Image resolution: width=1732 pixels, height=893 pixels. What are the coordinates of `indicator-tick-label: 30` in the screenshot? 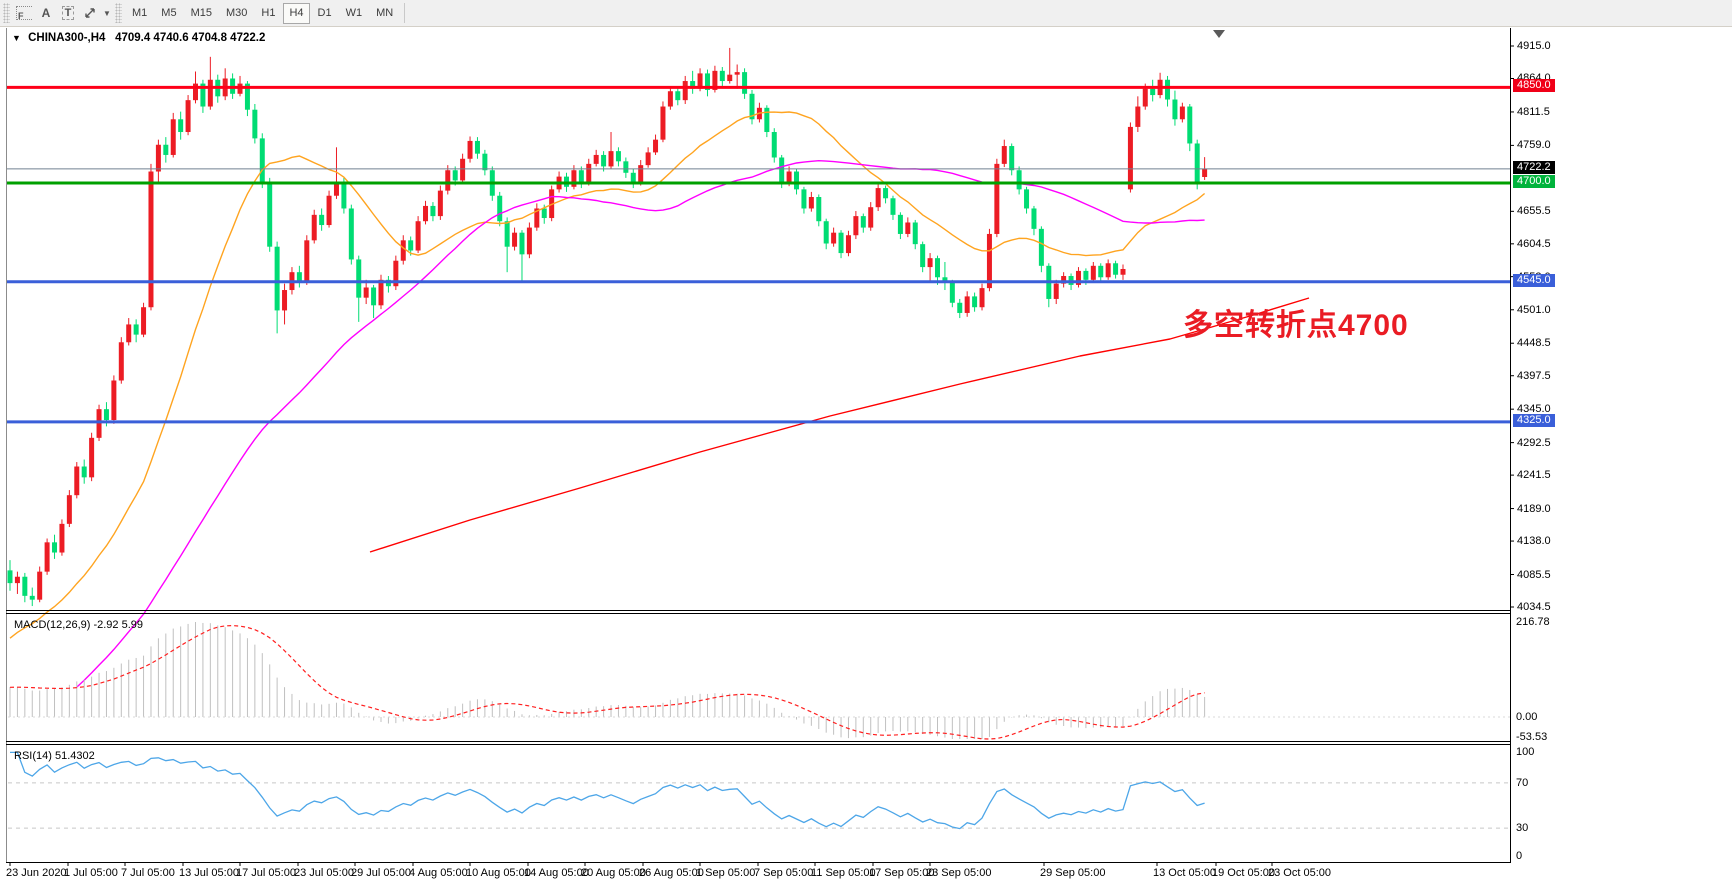 It's located at (1522, 828).